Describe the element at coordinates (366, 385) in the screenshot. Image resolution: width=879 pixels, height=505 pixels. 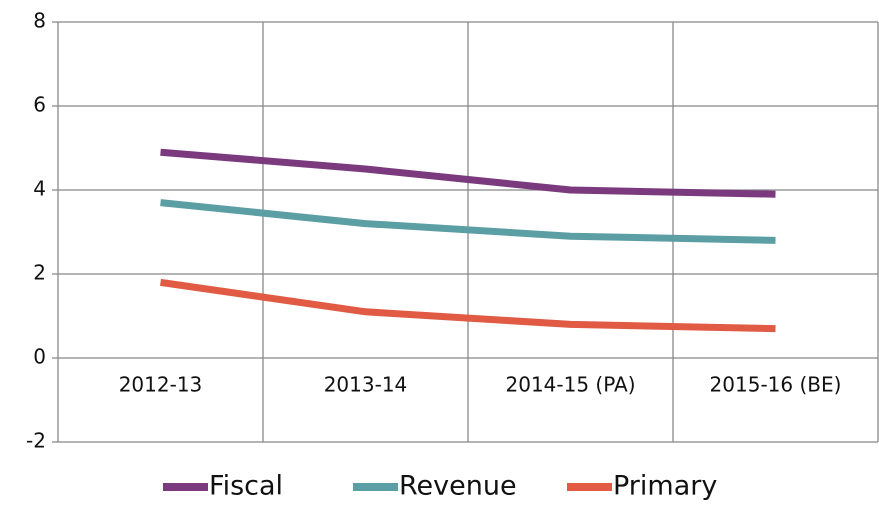
I see `x-tick-label: 2013-14` at that location.